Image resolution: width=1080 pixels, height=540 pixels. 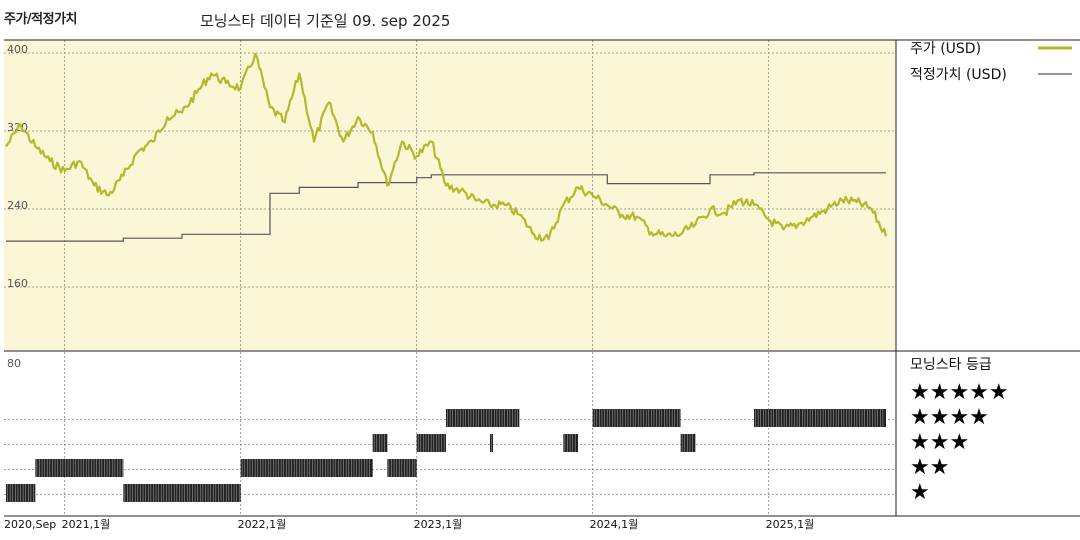 What do you see at coordinates (17, 205) in the screenshot?
I see `y-tick-label: 240` at bounding box center [17, 205].